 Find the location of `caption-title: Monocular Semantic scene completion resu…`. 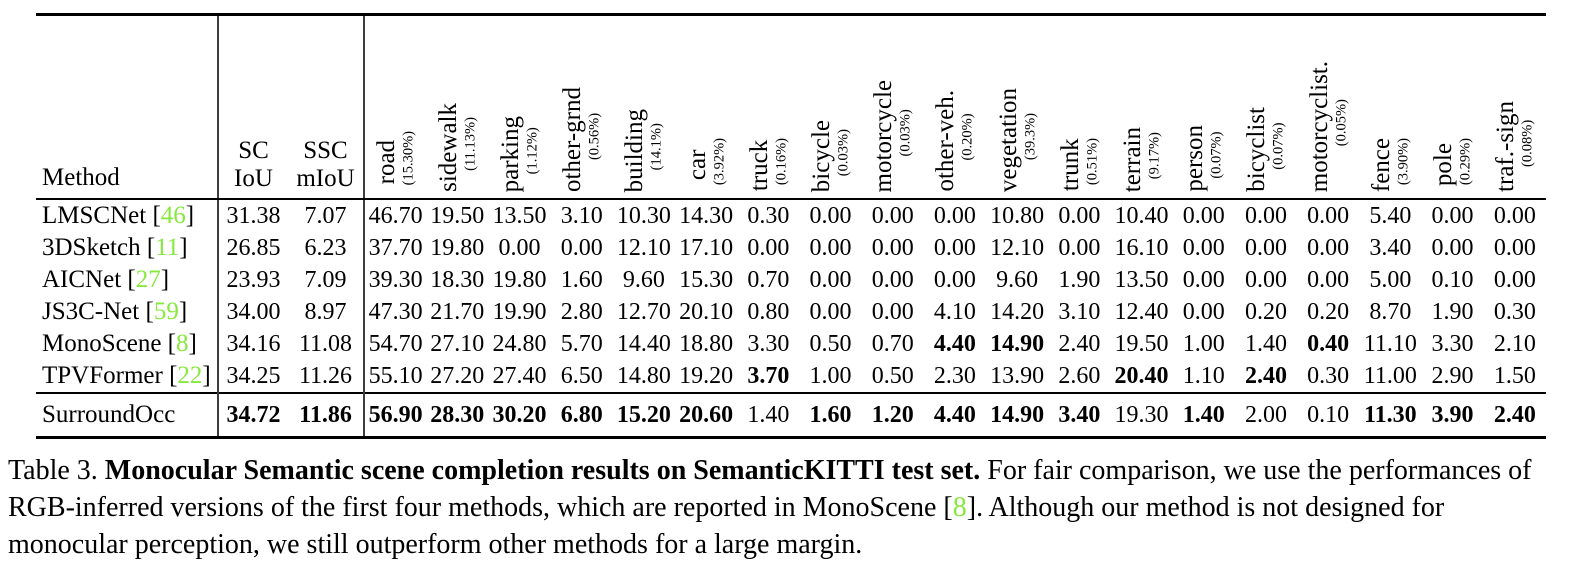

caption-title: Monocular Semantic scene completion resu… is located at coordinates (542, 470).